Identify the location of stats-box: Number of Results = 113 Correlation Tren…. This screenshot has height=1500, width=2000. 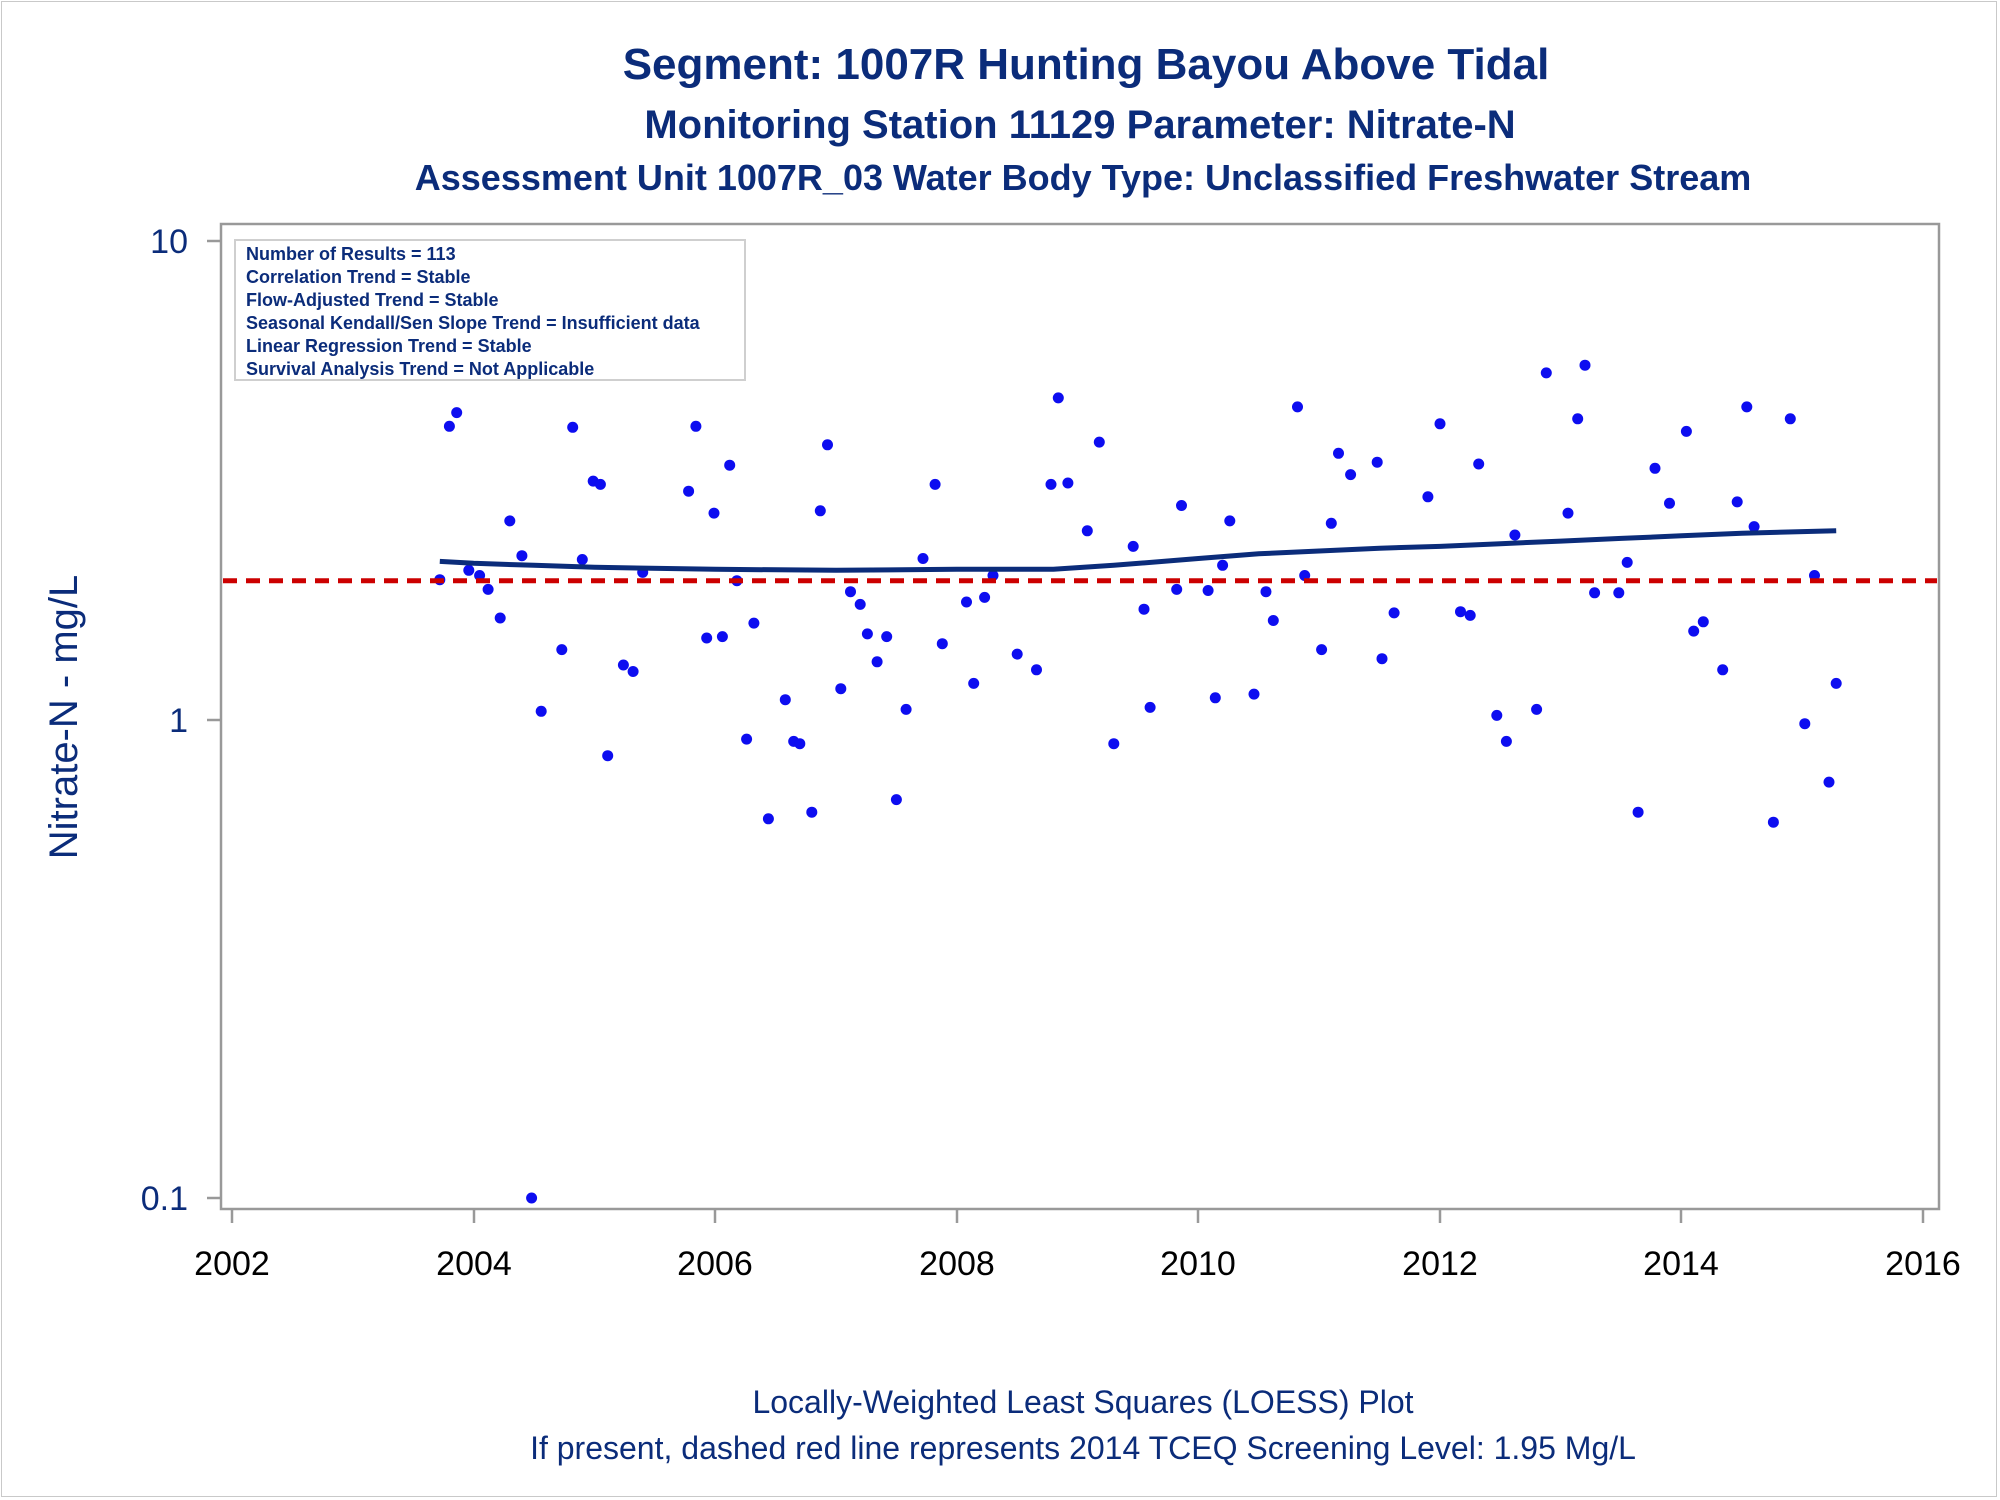
(490, 310).